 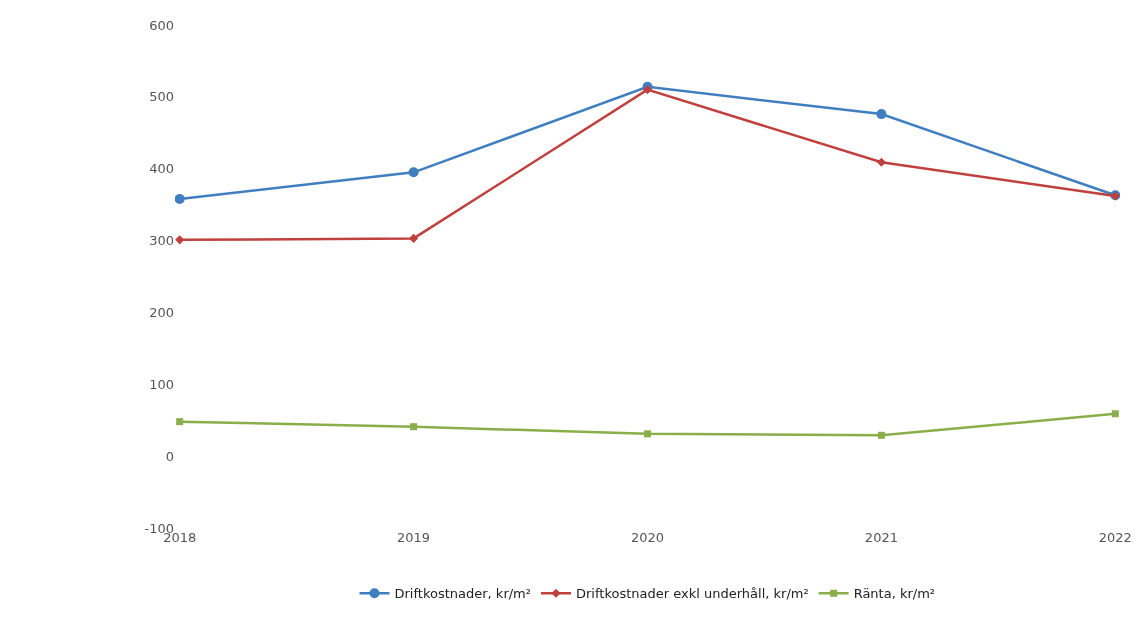 What do you see at coordinates (692, 594) in the screenshot?
I see `legend-label: Driftkostnader exkl underhåll, kr/m²` at bounding box center [692, 594].